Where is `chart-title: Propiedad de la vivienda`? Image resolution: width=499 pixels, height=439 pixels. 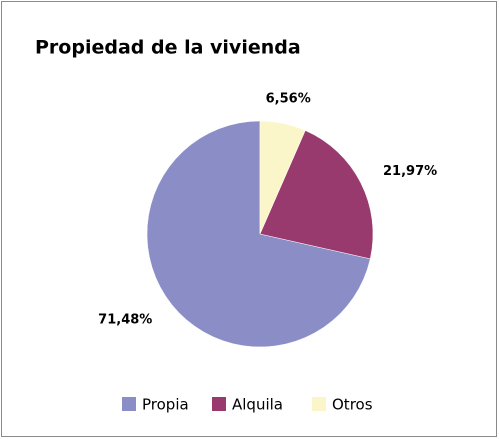 chart-title: Propiedad de la vivienda is located at coordinates (168, 48).